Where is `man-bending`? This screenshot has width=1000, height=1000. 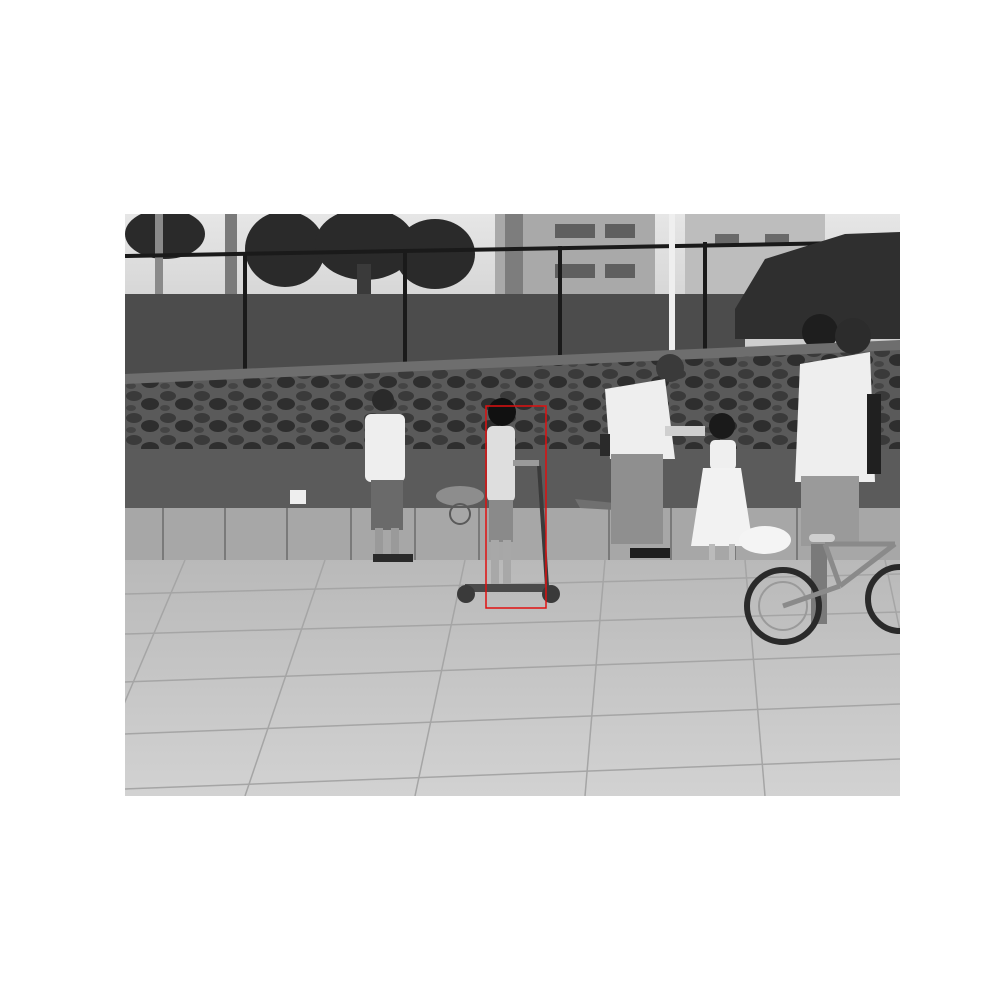 man-bending is located at coordinates (652, 456).